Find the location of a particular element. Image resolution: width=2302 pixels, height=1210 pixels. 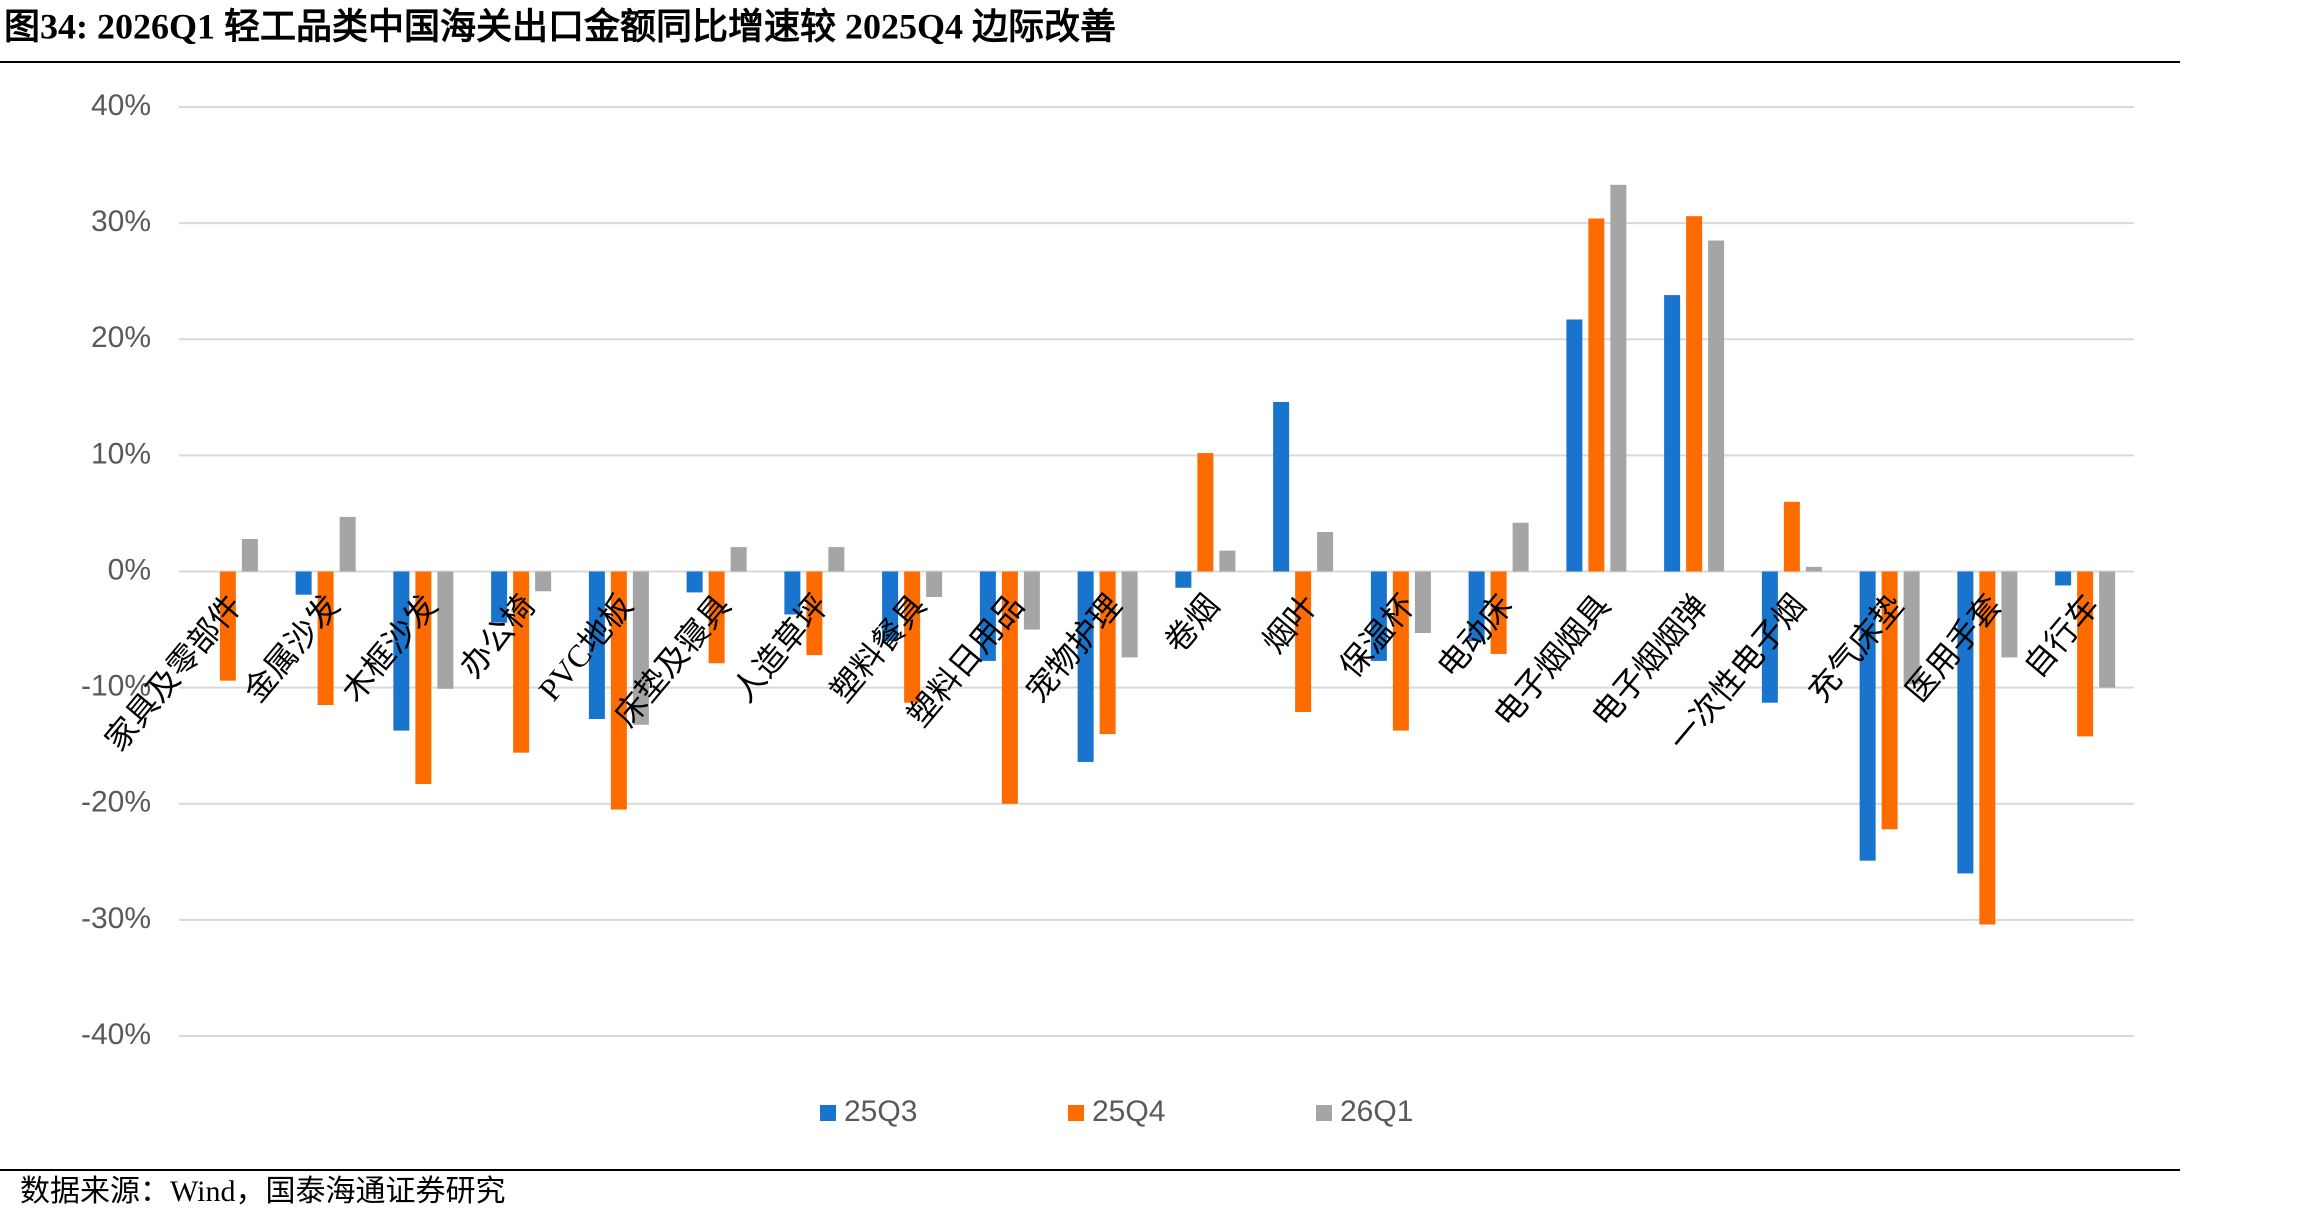

y-tick-label: 40% is located at coordinates (121, 105).